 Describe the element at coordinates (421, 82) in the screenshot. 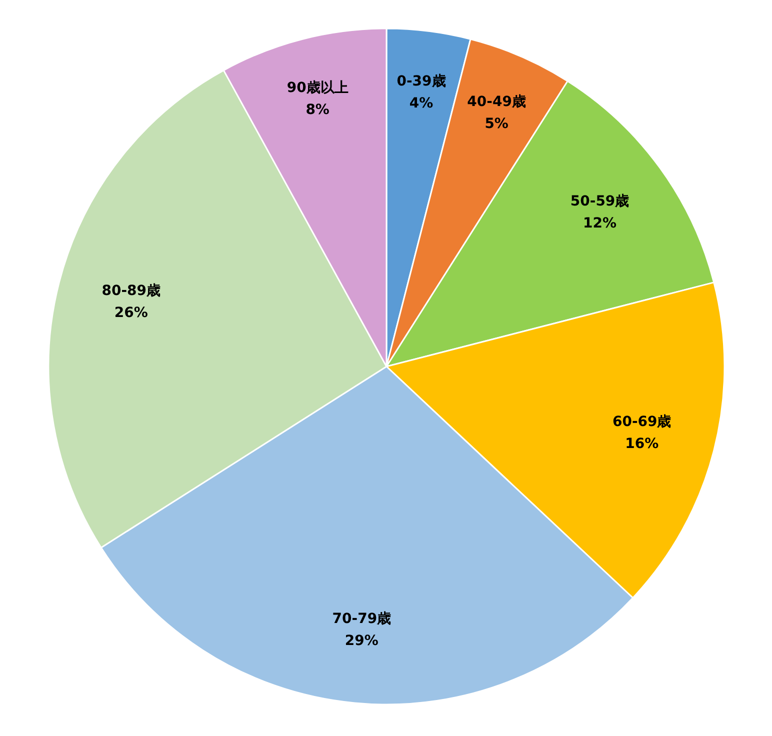

I see `slice-label: 0-39歳` at that location.